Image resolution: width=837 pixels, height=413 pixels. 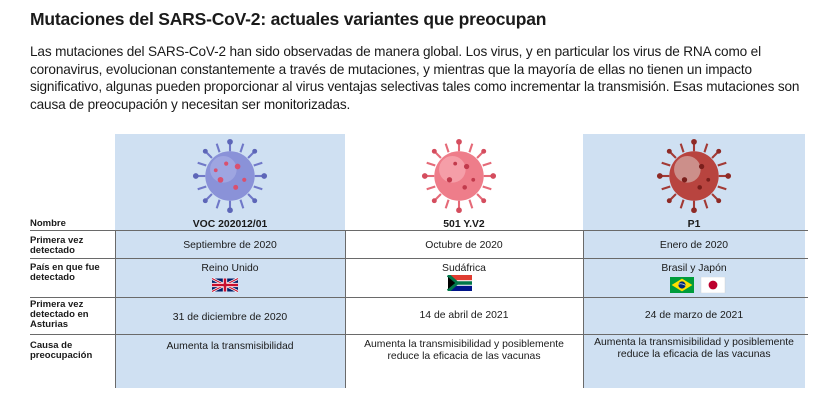 I want to click on virus-voc-icon, so click(x=230, y=176).